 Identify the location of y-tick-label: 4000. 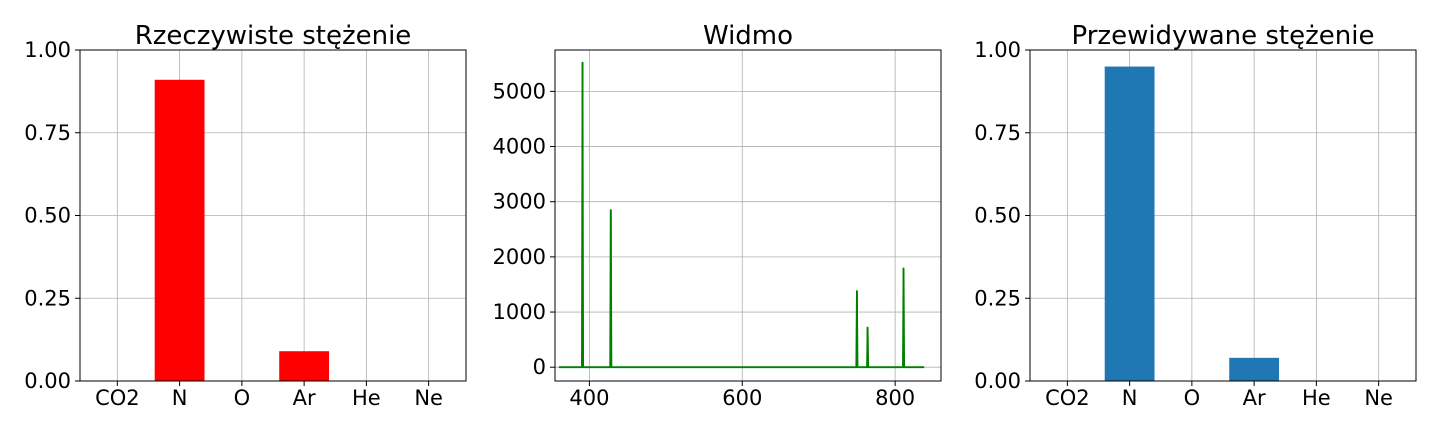
(519, 147).